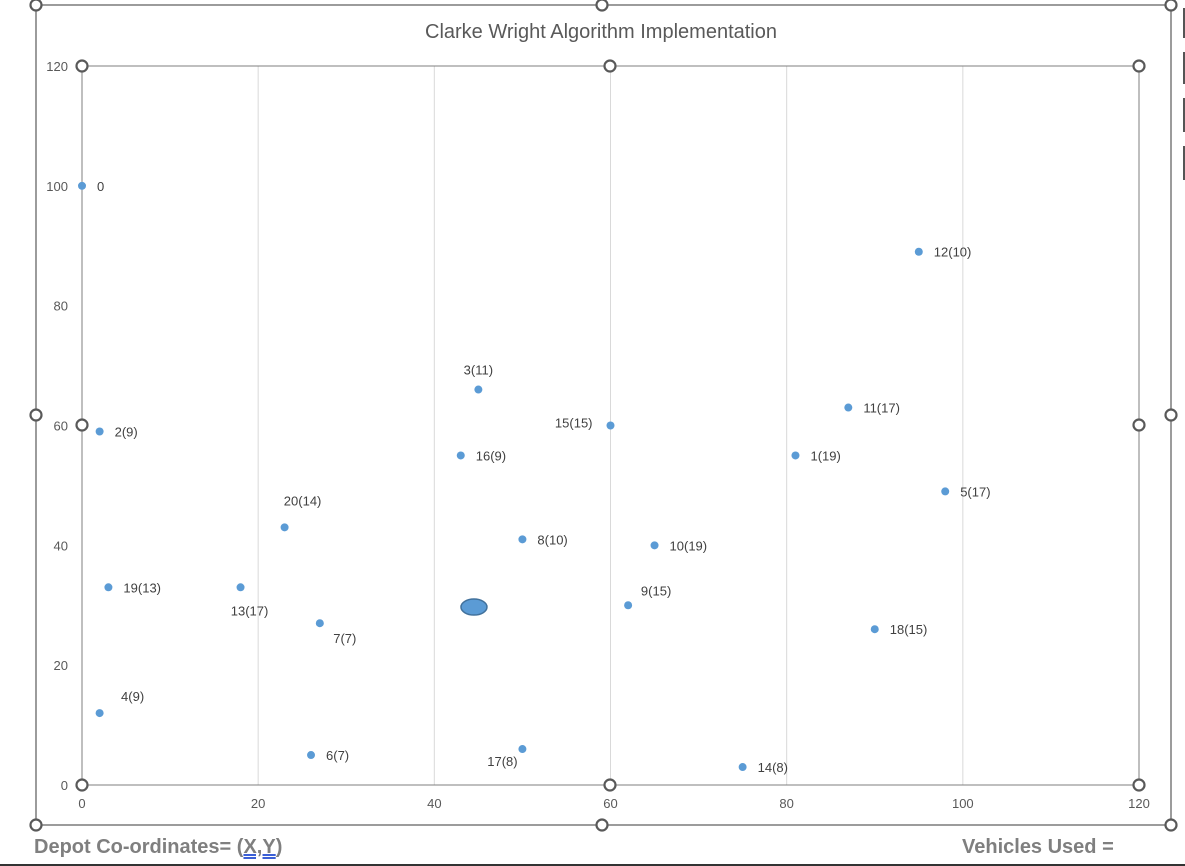 The image size is (1185, 866). Describe the element at coordinates (344, 638) in the screenshot. I see `point-label: 7(7)` at that location.